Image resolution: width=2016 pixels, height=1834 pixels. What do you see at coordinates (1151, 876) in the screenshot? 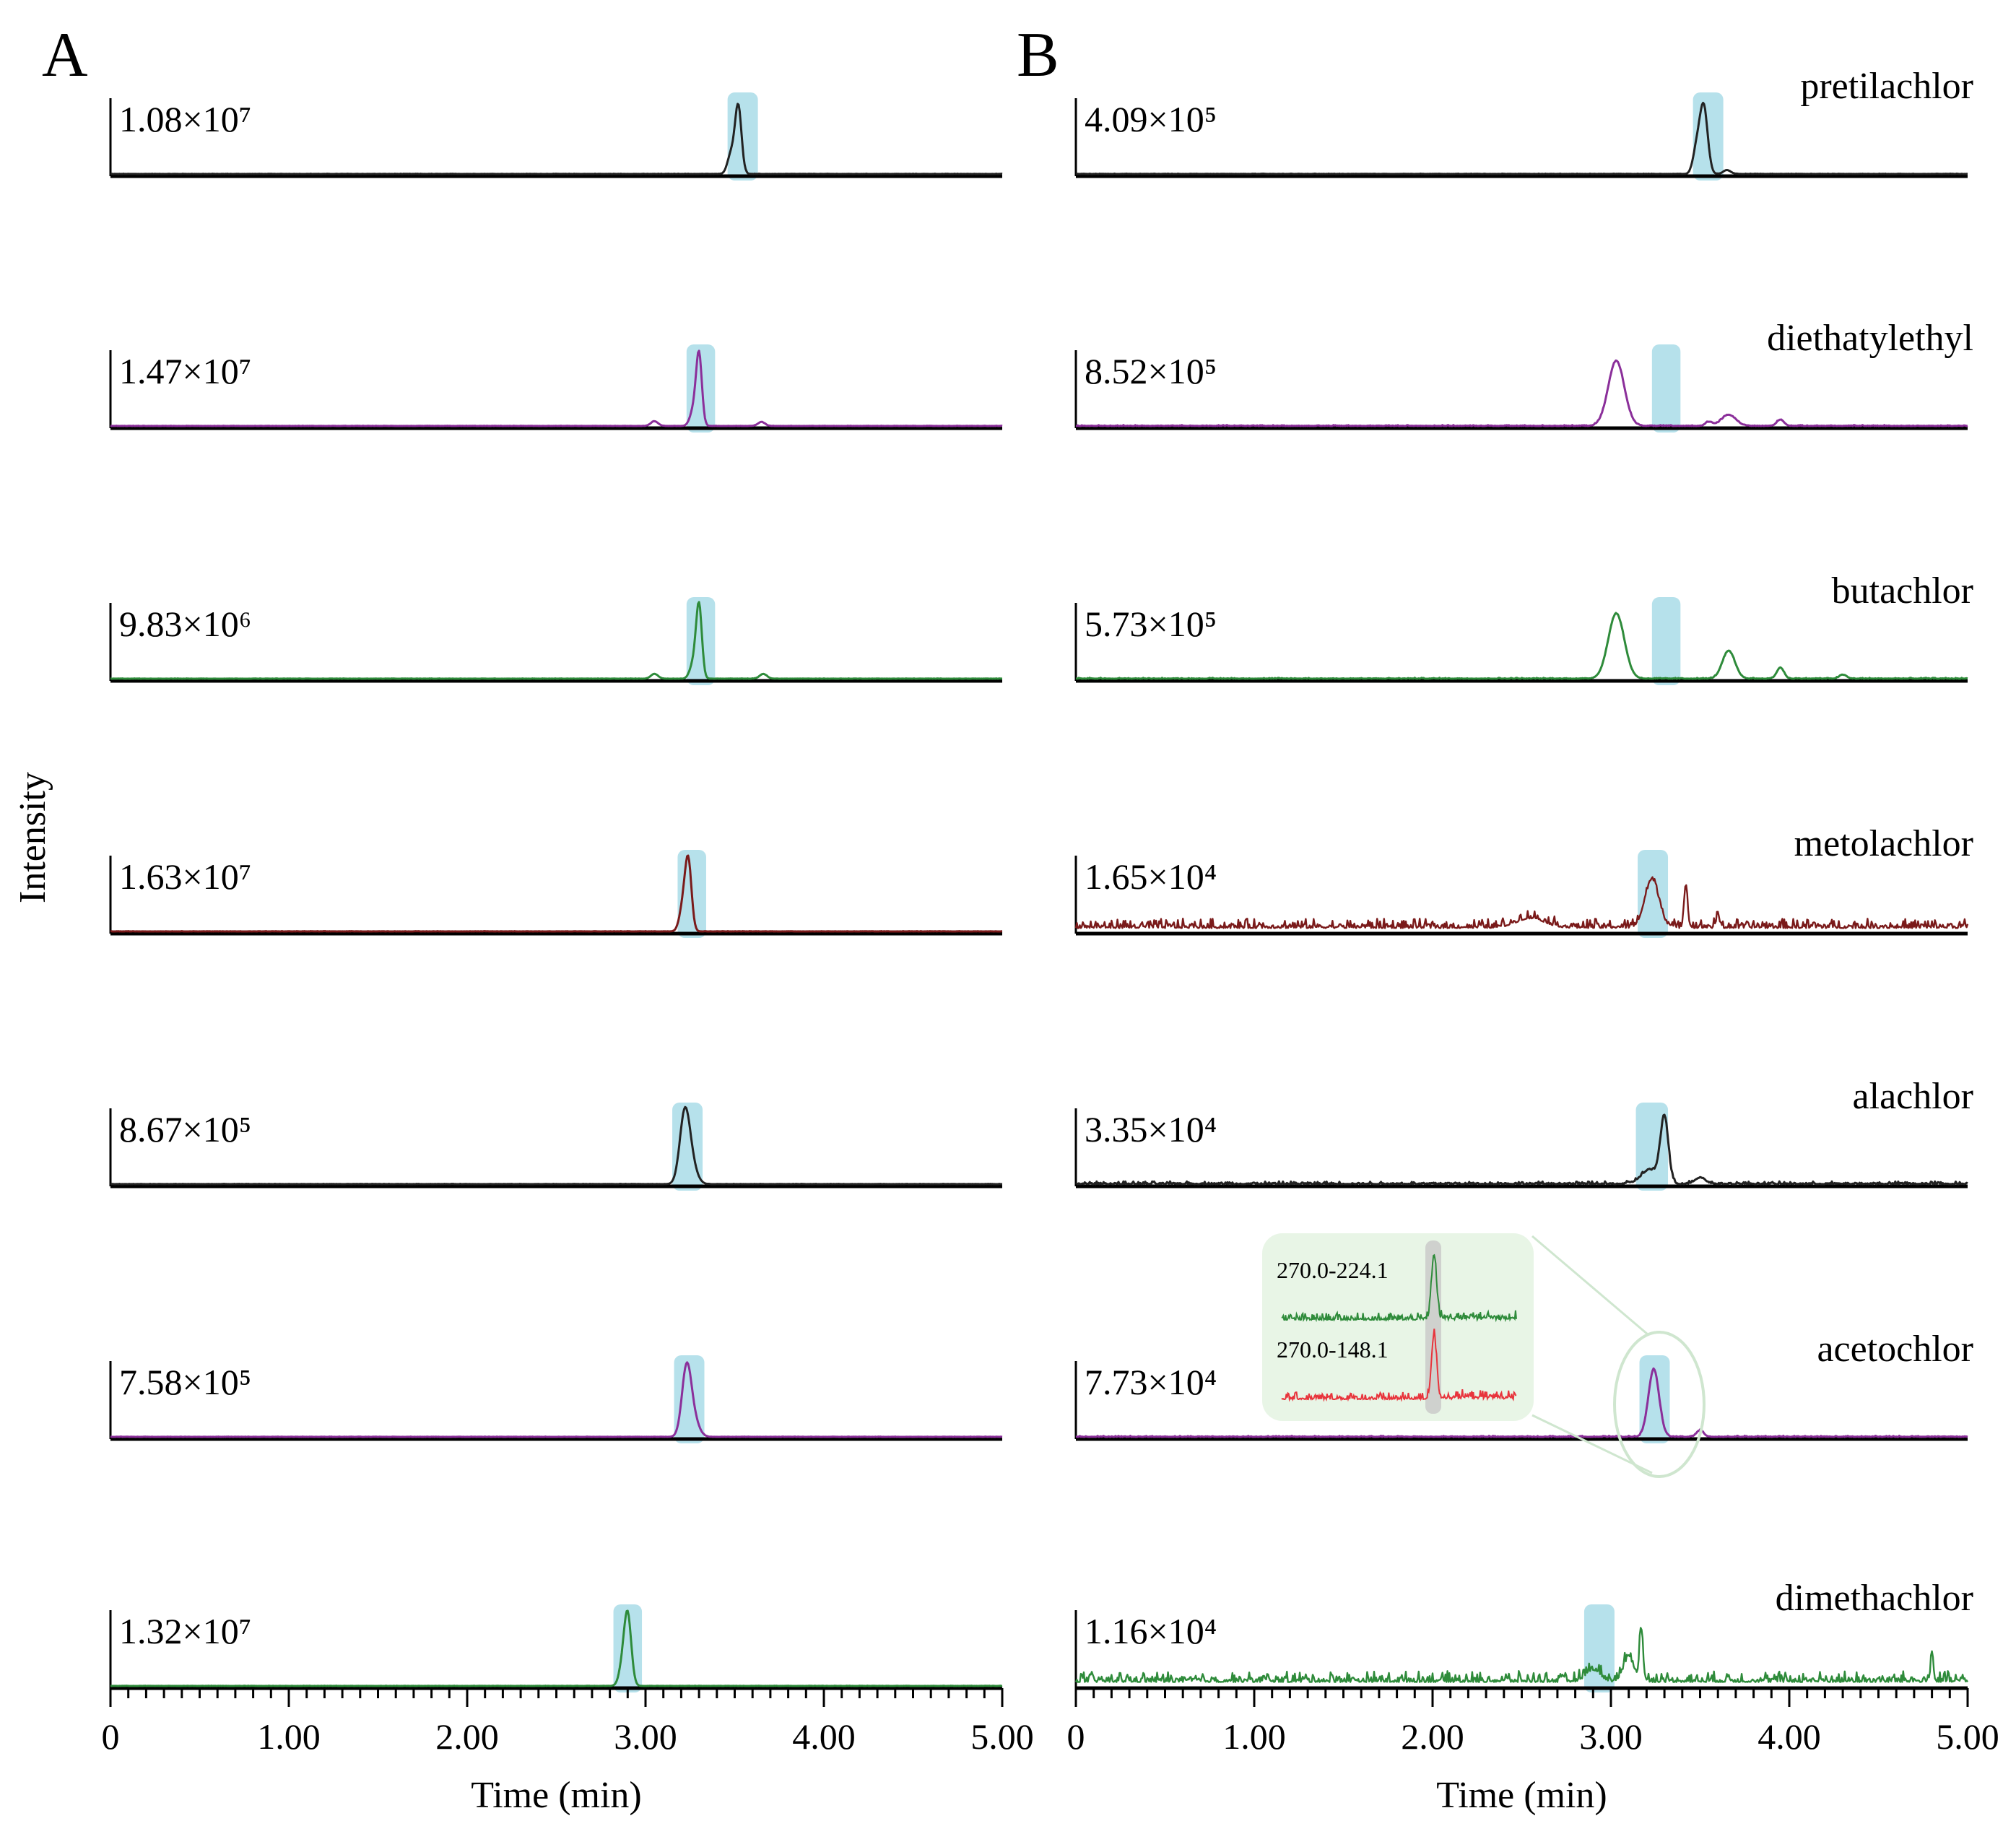
I see `intensity-scale-label: 1.65×10⁴` at bounding box center [1151, 876].